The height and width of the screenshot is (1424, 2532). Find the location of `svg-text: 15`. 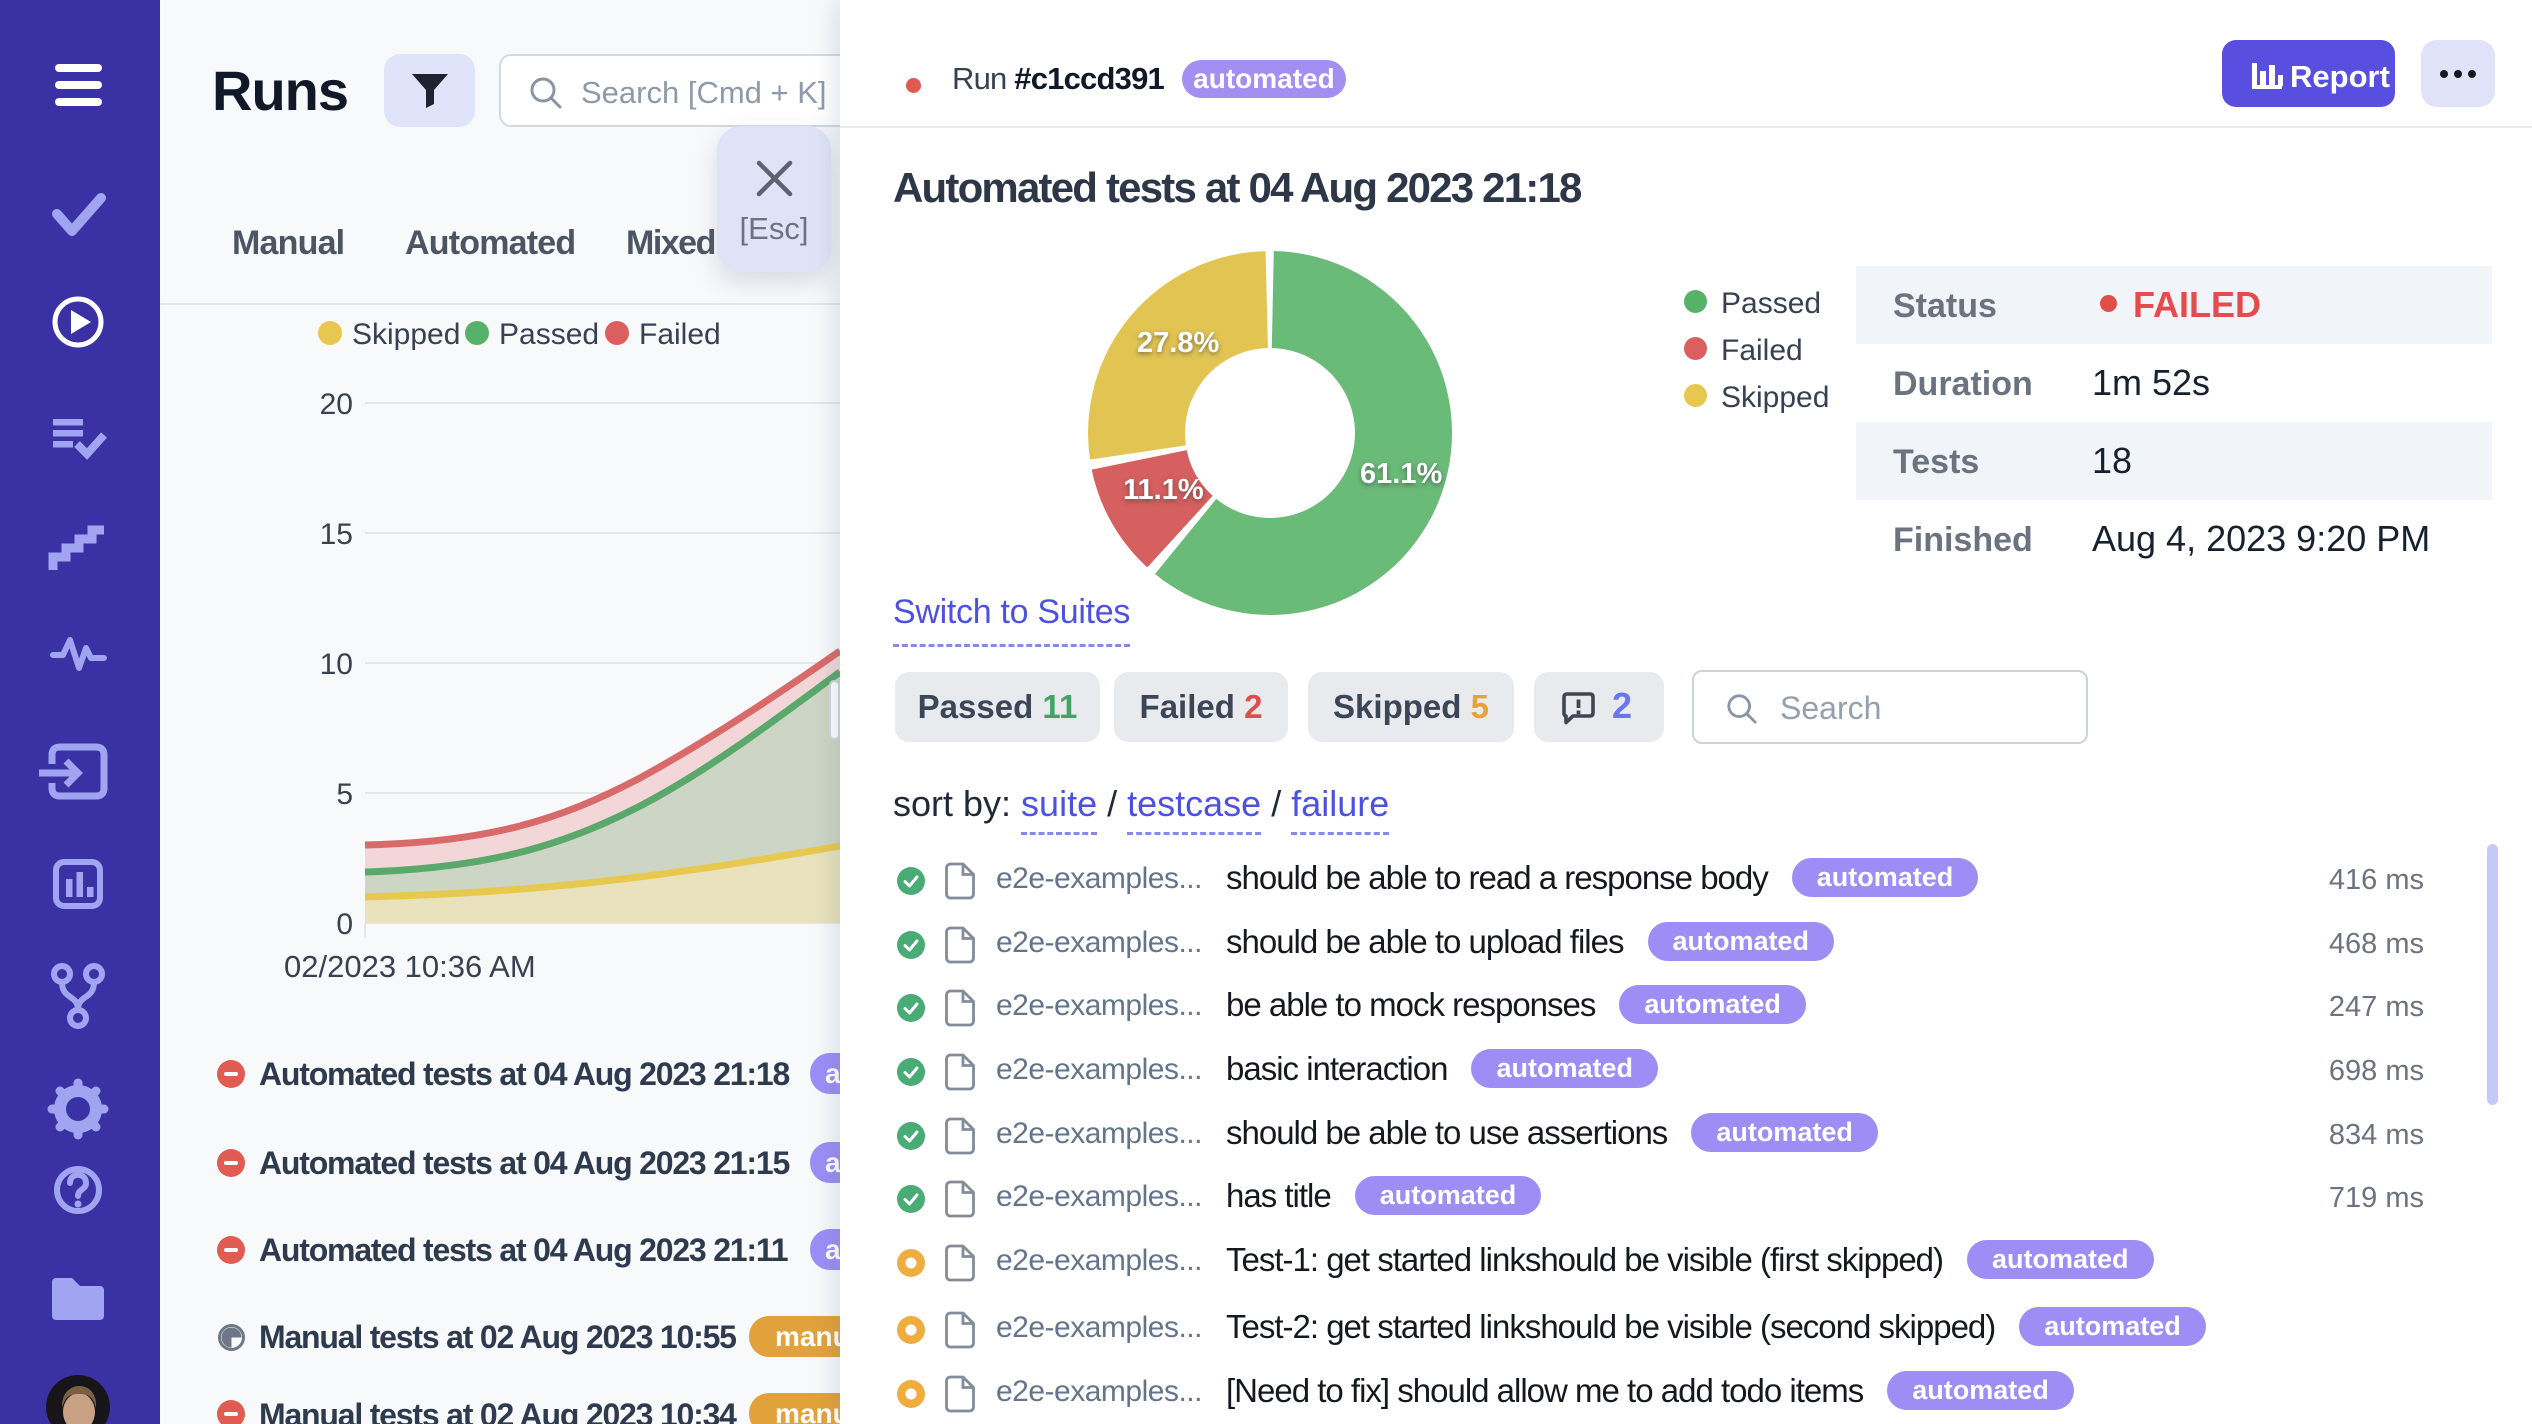

svg-text: 15 is located at coordinates (336, 534).